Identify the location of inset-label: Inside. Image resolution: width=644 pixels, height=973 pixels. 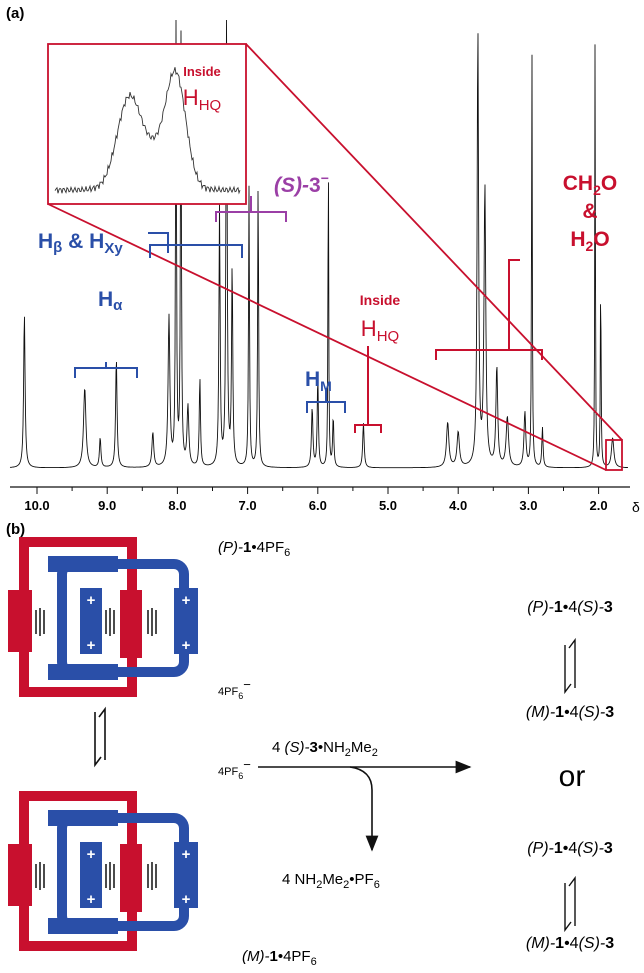
(202, 71).